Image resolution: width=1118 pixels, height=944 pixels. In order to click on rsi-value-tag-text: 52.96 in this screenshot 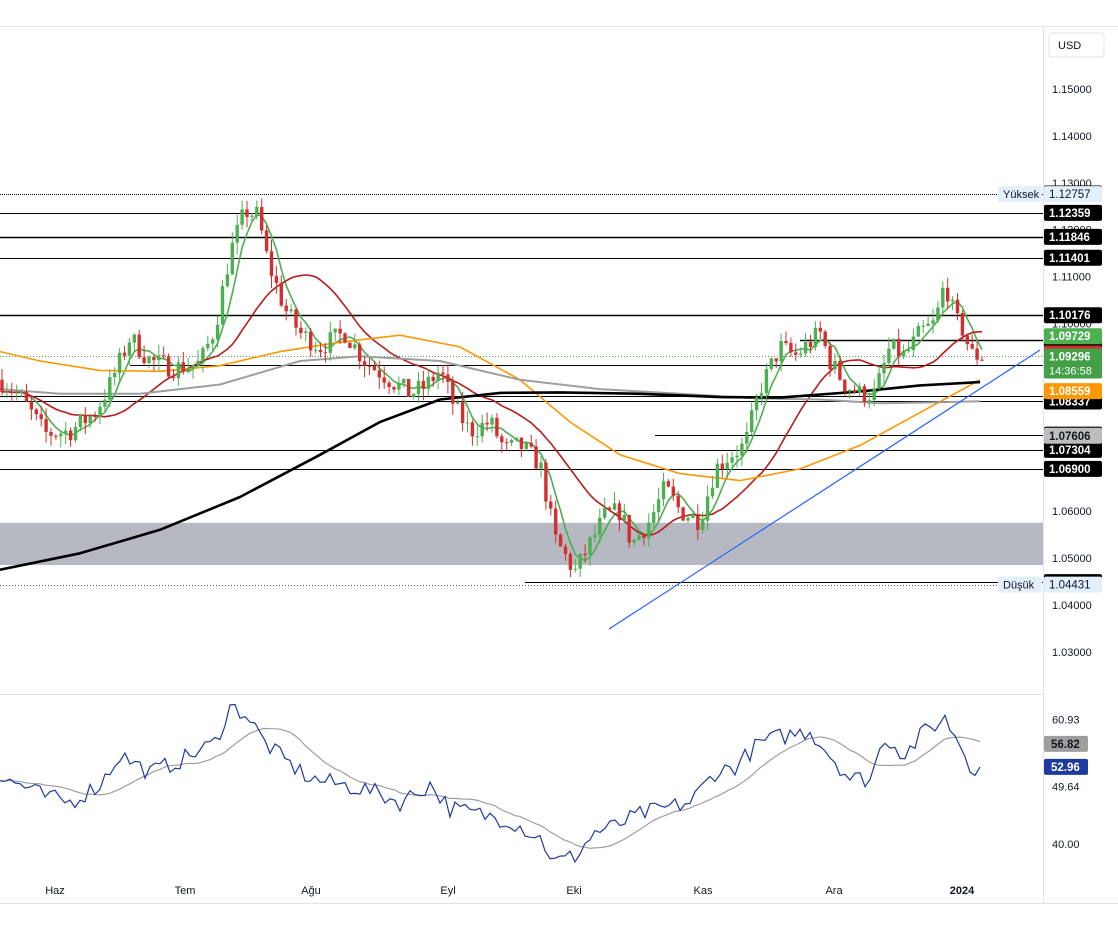, I will do `click(1065, 768)`.